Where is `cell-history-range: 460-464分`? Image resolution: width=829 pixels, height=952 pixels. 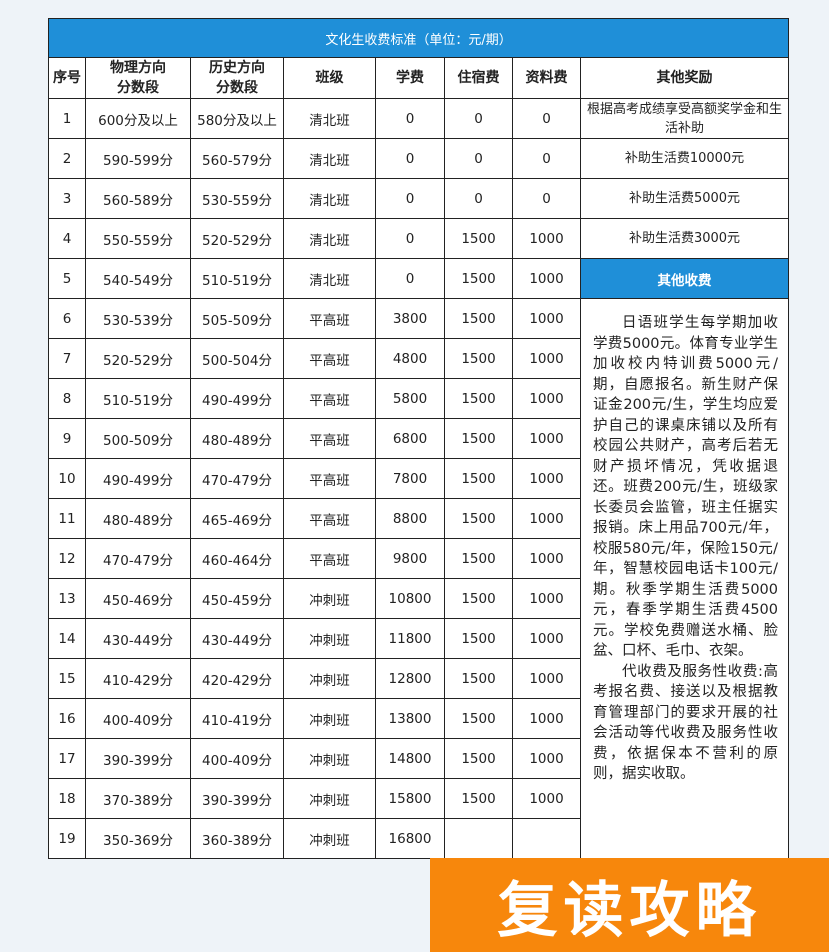
cell-history-range: 460-464分 is located at coordinates (237, 558).